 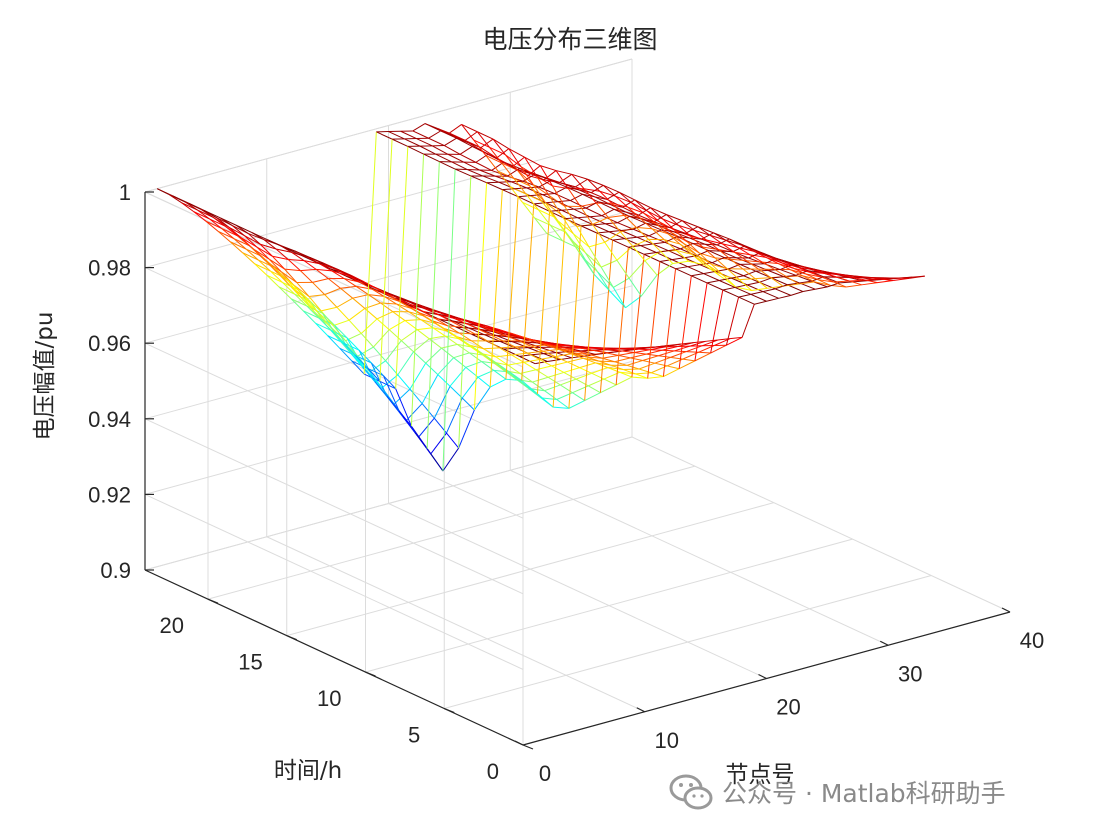 I want to click on wechat-icon, so click(x=691, y=792).